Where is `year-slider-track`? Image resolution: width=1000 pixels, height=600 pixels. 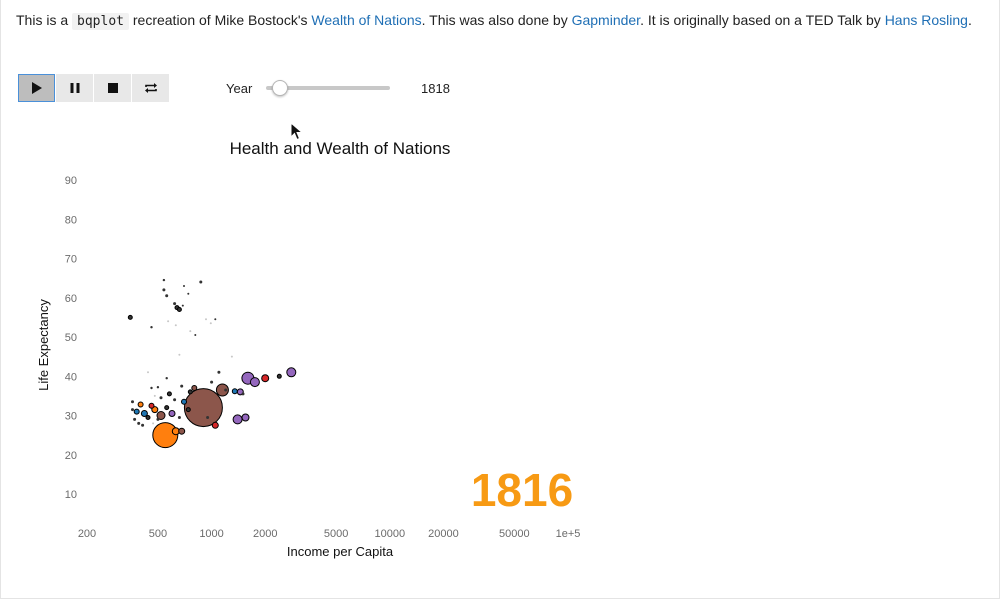 year-slider-track is located at coordinates (328, 88).